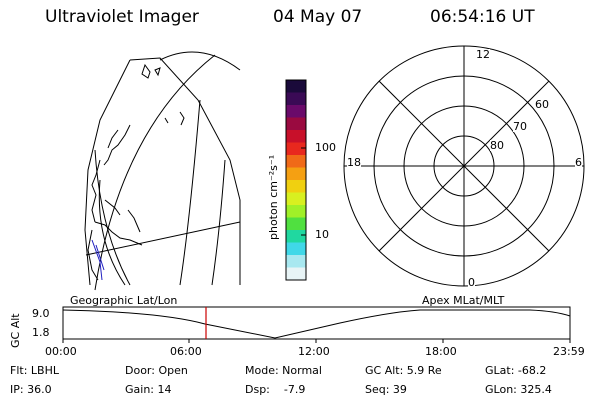 This screenshot has width=600, height=400. I want to click on mode-status: Mode: Normal, so click(283, 370).